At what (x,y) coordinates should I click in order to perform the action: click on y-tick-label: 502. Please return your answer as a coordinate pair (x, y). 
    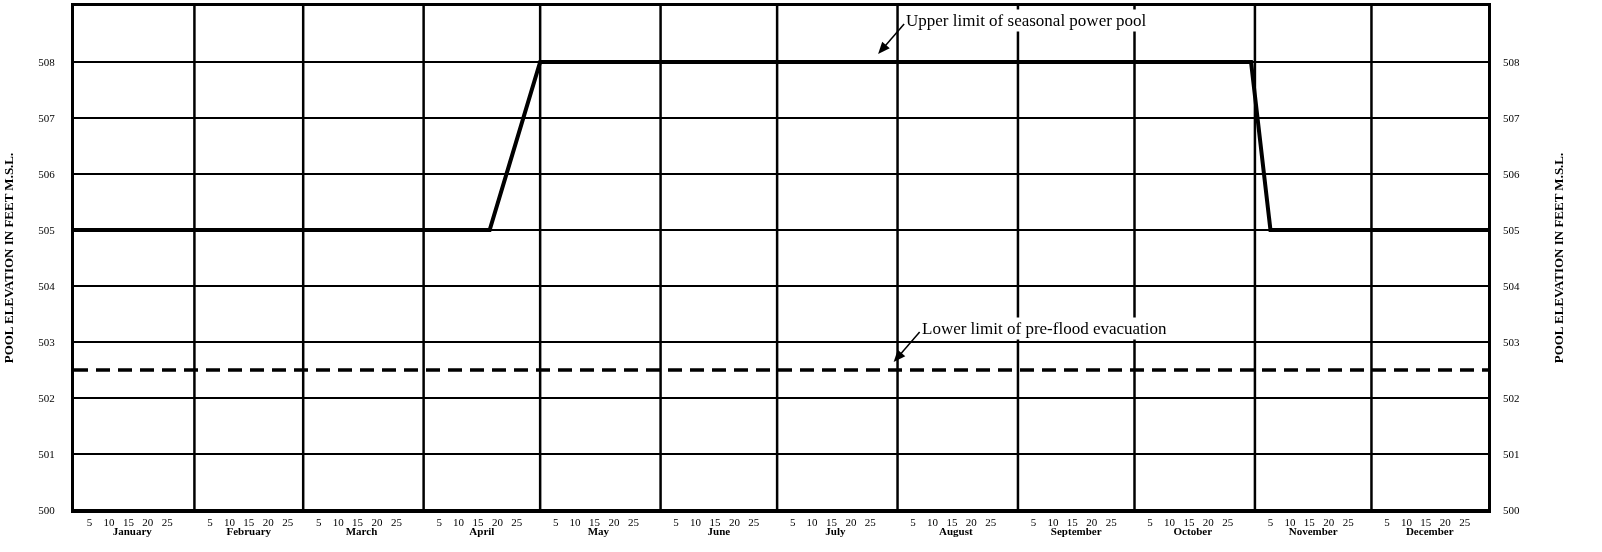
    Looking at the image, I should click on (46, 397).